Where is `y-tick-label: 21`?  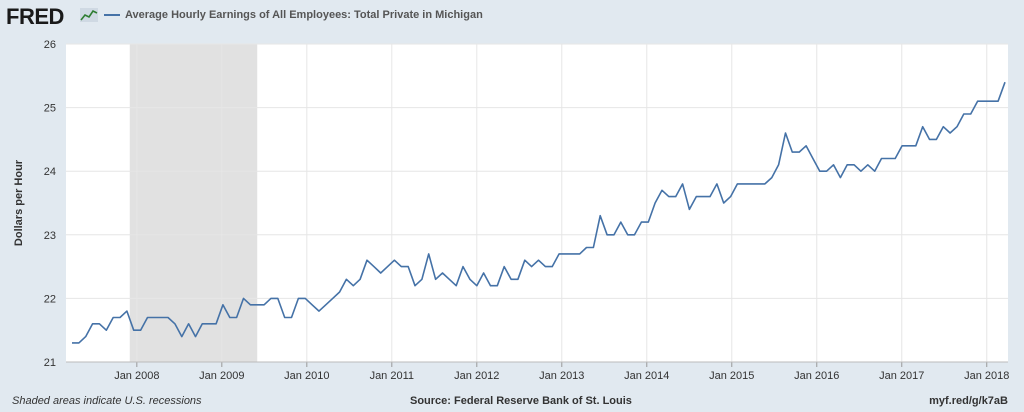 y-tick-label: 21 is located at coordinates (50, 363).